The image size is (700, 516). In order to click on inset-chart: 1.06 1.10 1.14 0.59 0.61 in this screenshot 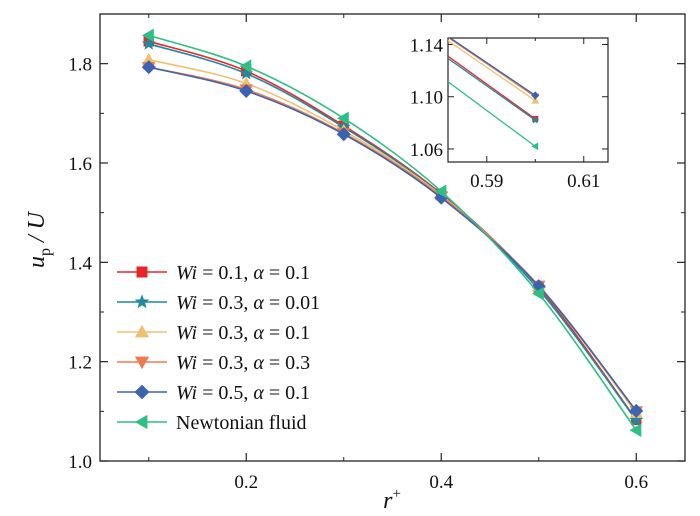, I will do `click(509, 114)`.